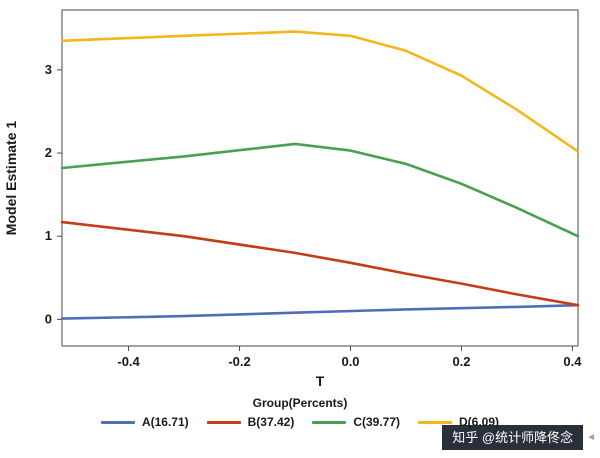 Image resolution: width=600 pixels, height=458 pixels. Describe the element at coordinates (320, 311) in the screenshot. I see `series-line-a` at that location.